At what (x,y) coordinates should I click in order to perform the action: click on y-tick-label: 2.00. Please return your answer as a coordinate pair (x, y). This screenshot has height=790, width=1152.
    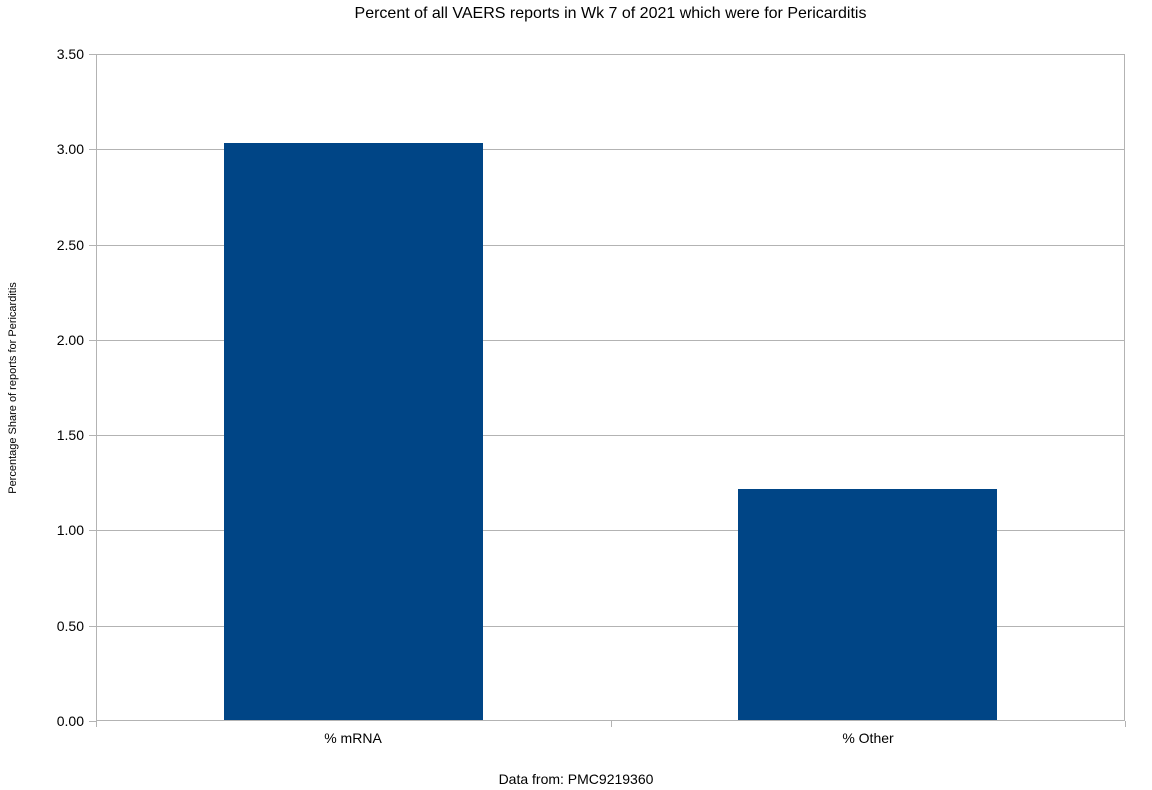
    Looking at the image, I should click on (70, 340).